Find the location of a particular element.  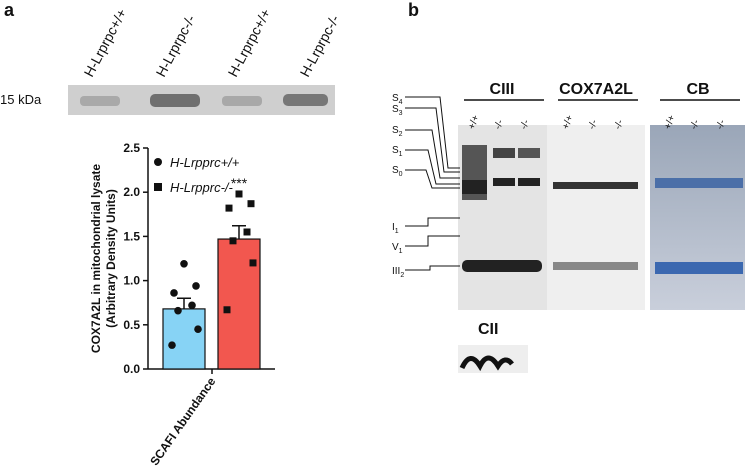

band-label-base: I is located at coordinates (393, 227).